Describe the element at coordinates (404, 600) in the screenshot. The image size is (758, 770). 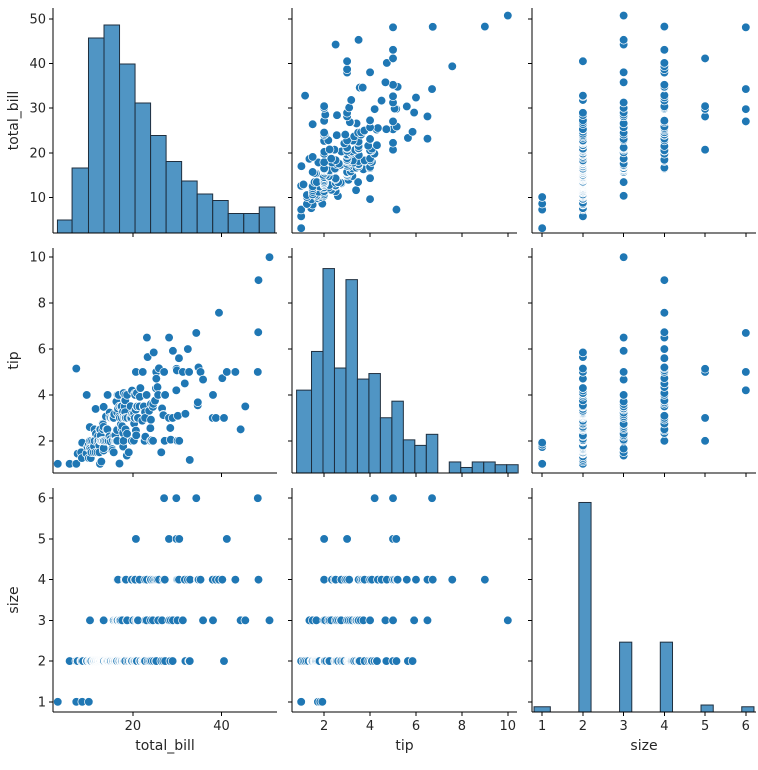
I see `panel-size-vs-tip` at that location.